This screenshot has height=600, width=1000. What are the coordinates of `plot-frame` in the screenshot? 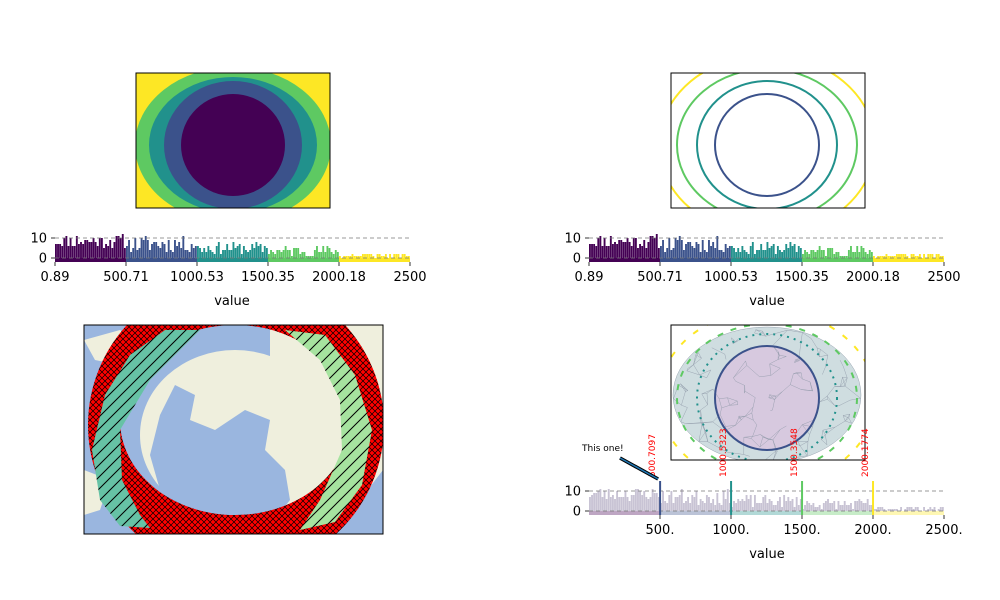 It's located at (768, 392).